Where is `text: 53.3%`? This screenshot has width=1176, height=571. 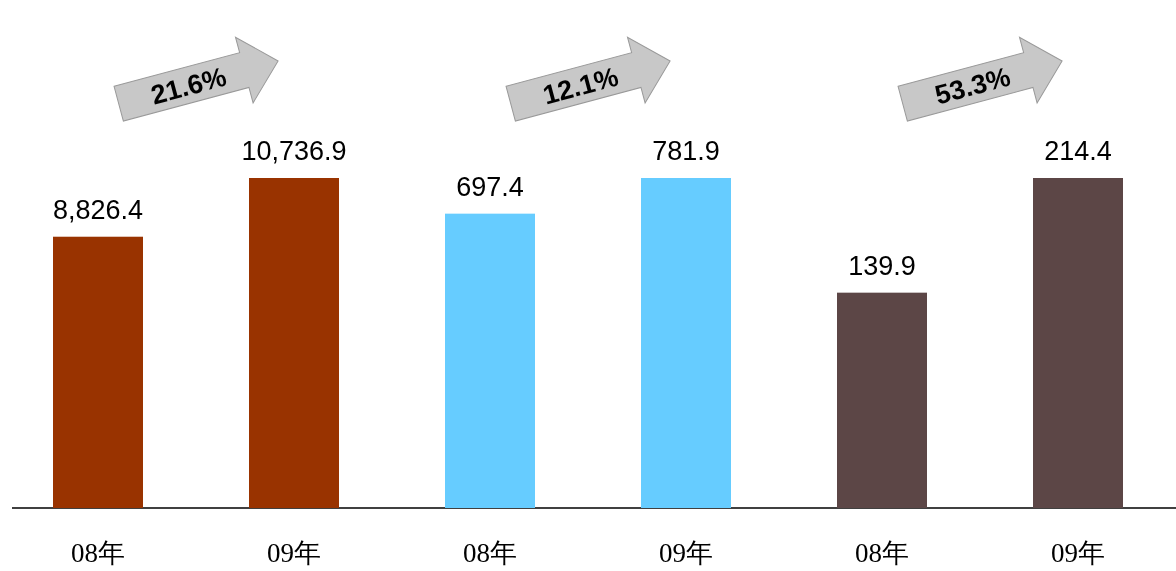
text: 53.3% is located at coordinates (972, 86).